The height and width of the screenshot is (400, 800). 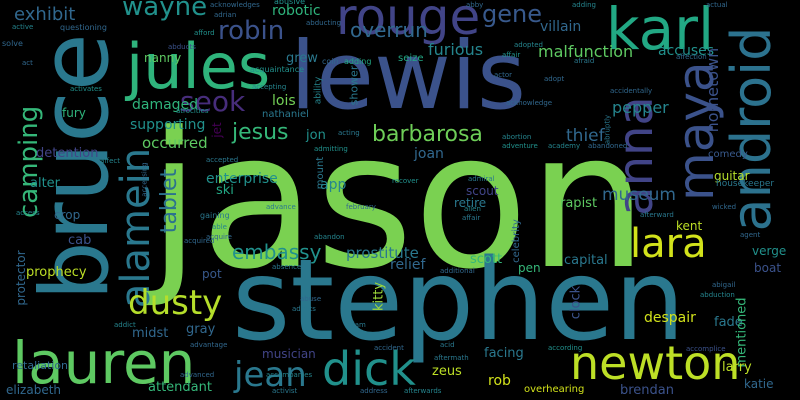 What do you see at coordinates (586, 51) in the screenshot?
I see `word: malfunction` at bounding box center [586, 51].